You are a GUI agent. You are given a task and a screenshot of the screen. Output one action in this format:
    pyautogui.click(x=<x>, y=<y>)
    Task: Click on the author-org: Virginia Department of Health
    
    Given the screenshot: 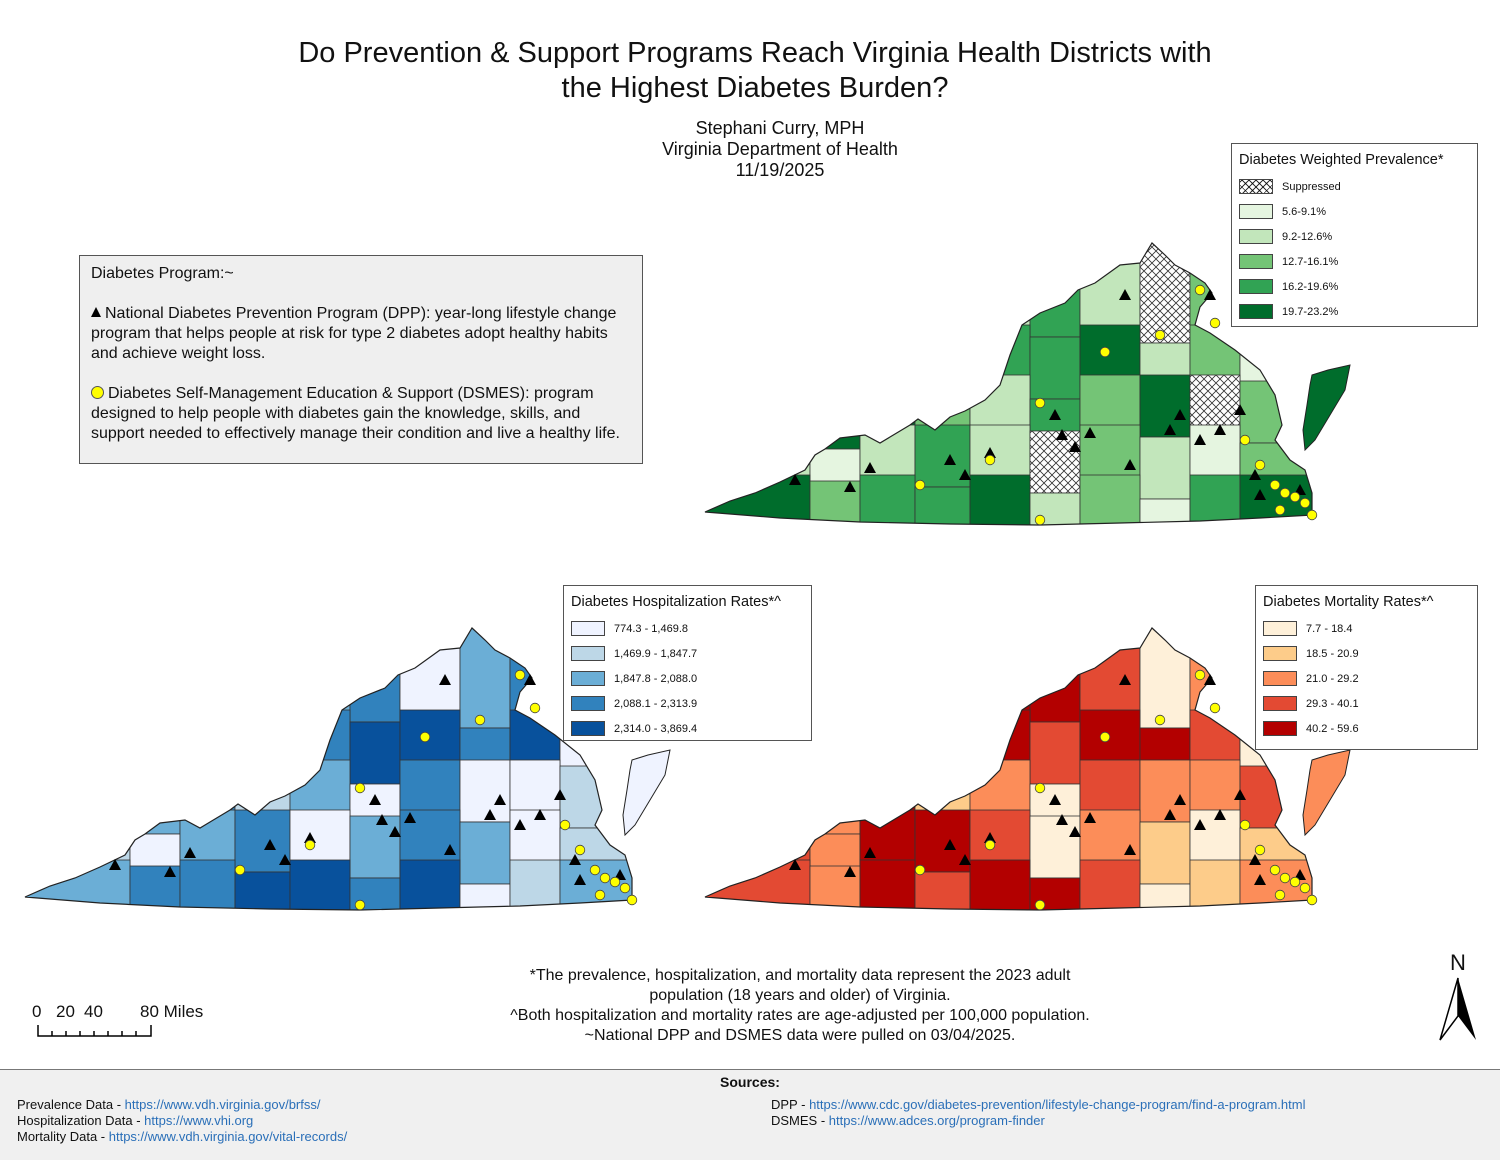 What is the action you would take?
    pyautogui.click(x=780, y=149)
    